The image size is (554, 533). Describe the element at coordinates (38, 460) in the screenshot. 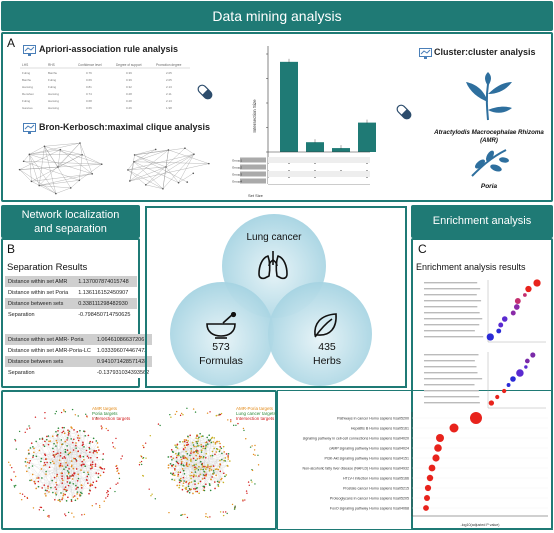

I see `network-edge` at that location.